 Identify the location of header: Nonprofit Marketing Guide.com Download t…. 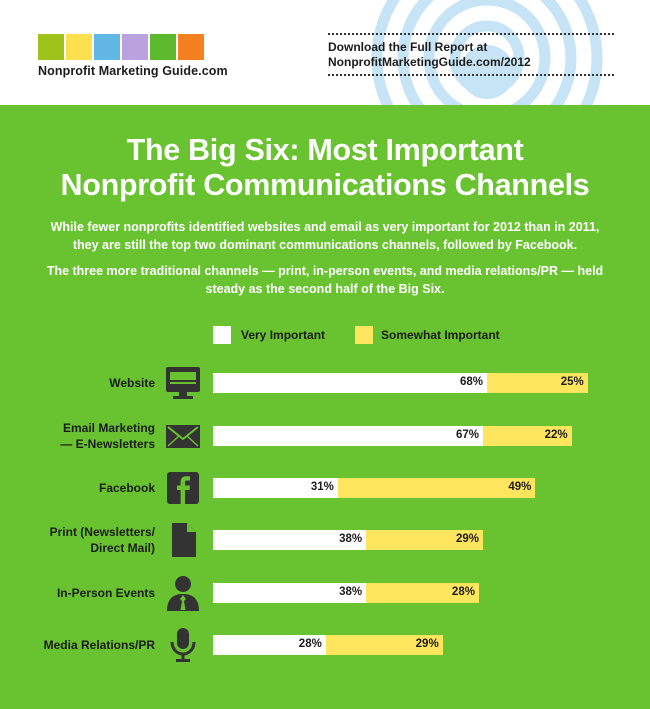
(325, 52).